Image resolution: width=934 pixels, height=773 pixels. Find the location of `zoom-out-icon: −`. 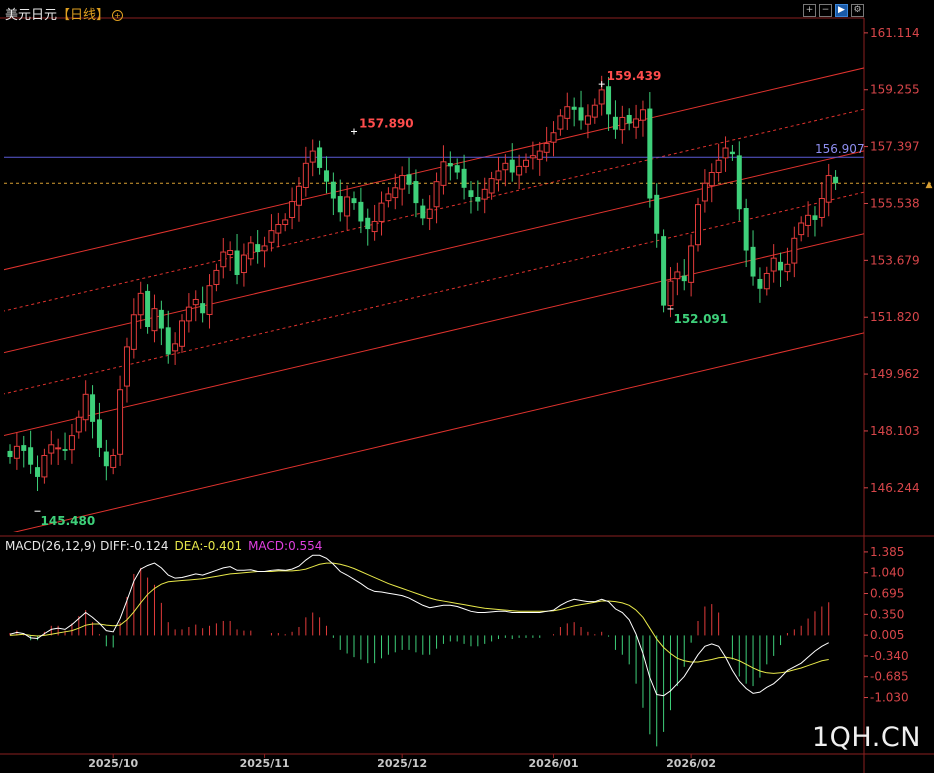

zoom-out-icon: − is located at coordinates (825, 10).